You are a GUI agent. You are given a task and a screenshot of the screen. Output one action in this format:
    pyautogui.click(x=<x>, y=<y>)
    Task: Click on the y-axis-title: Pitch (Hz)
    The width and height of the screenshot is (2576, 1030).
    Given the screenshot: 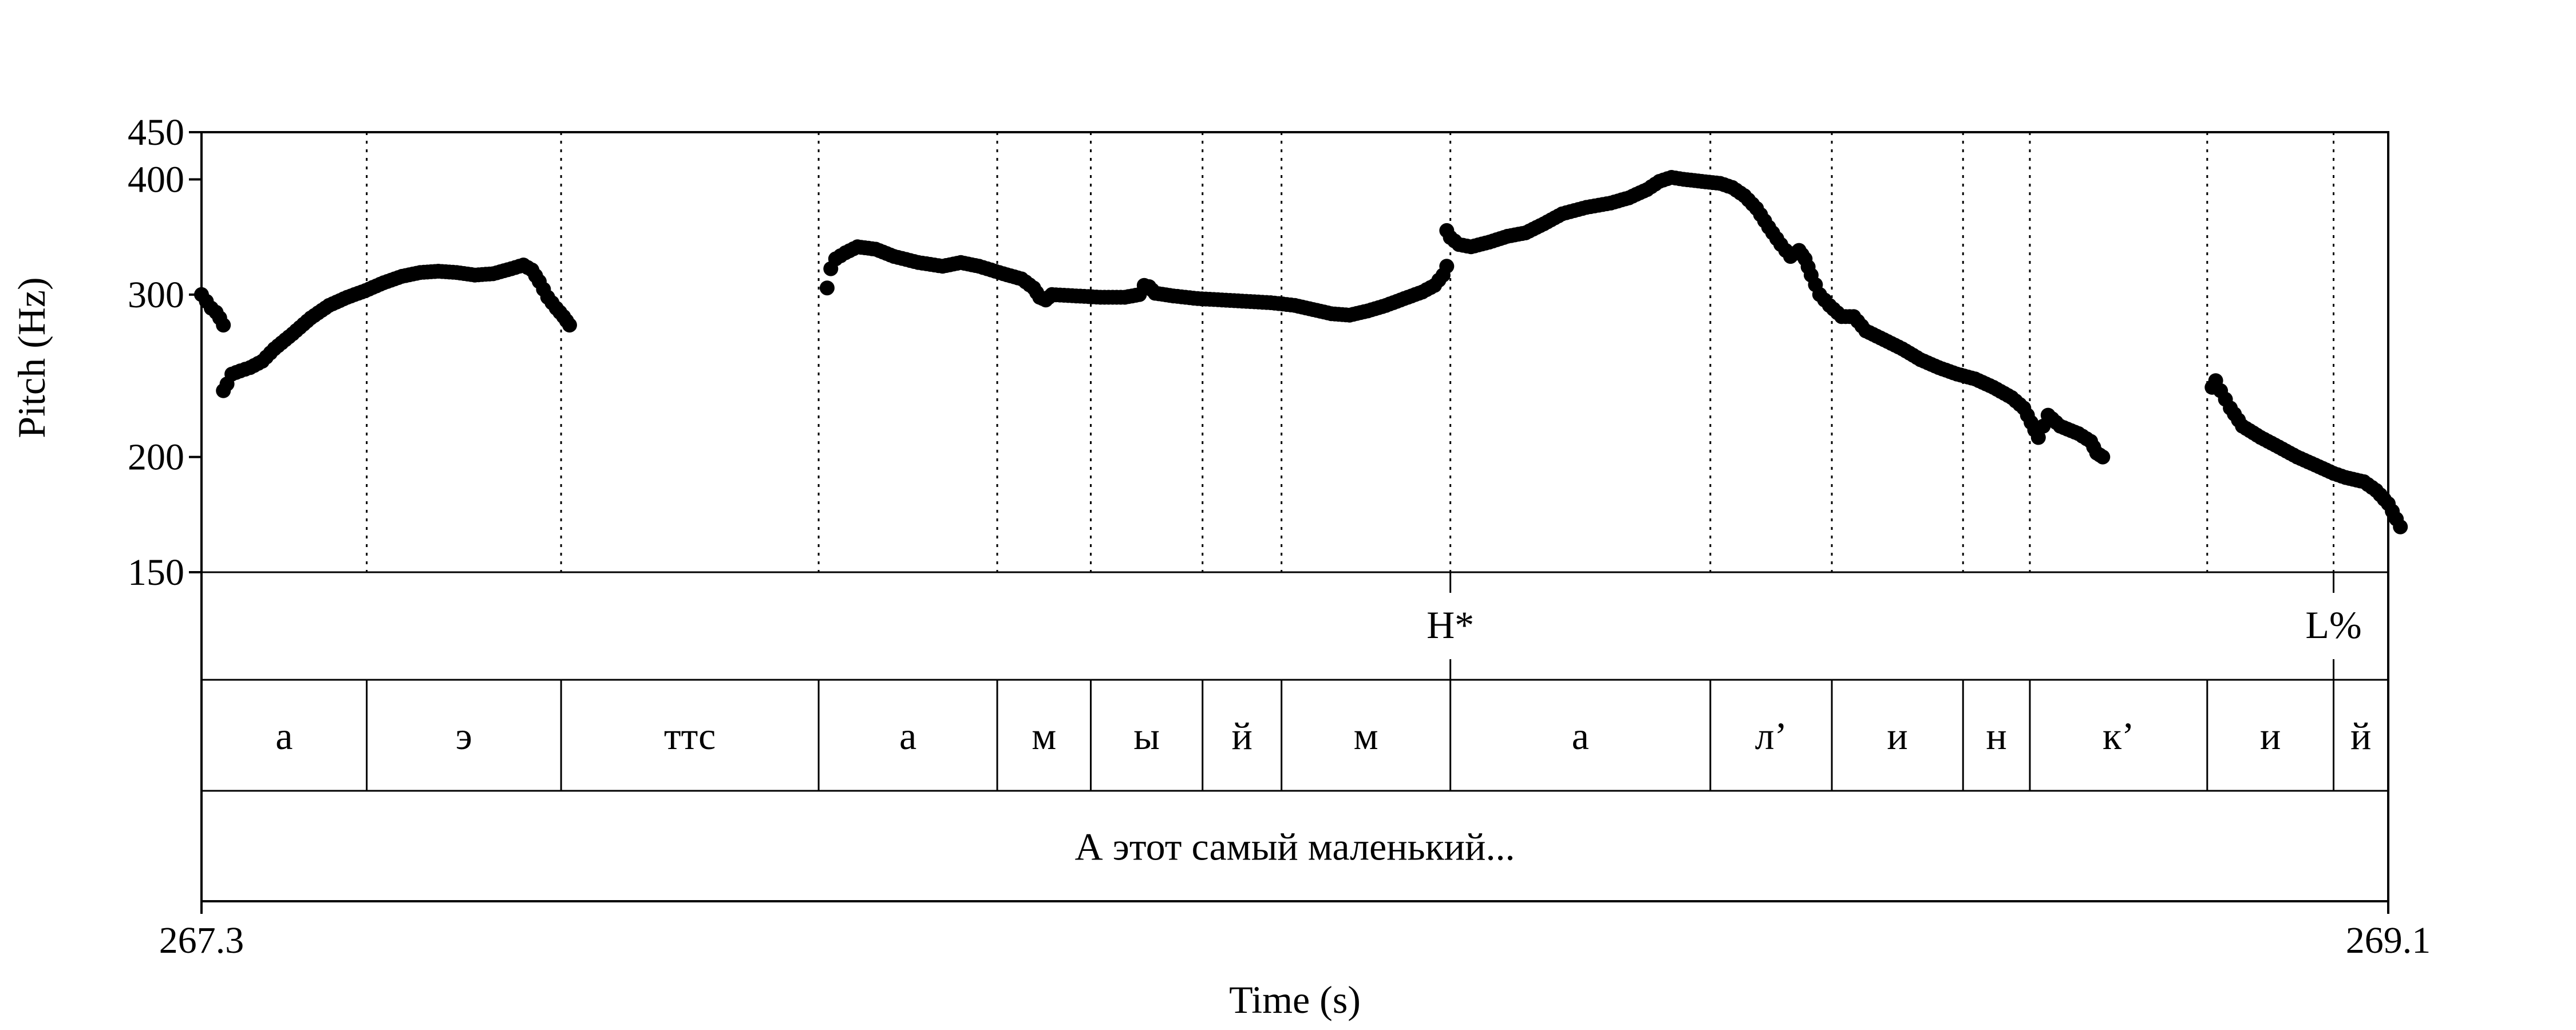 What is the action you would take?
    pyautogui.click(x=31, y=357)
    